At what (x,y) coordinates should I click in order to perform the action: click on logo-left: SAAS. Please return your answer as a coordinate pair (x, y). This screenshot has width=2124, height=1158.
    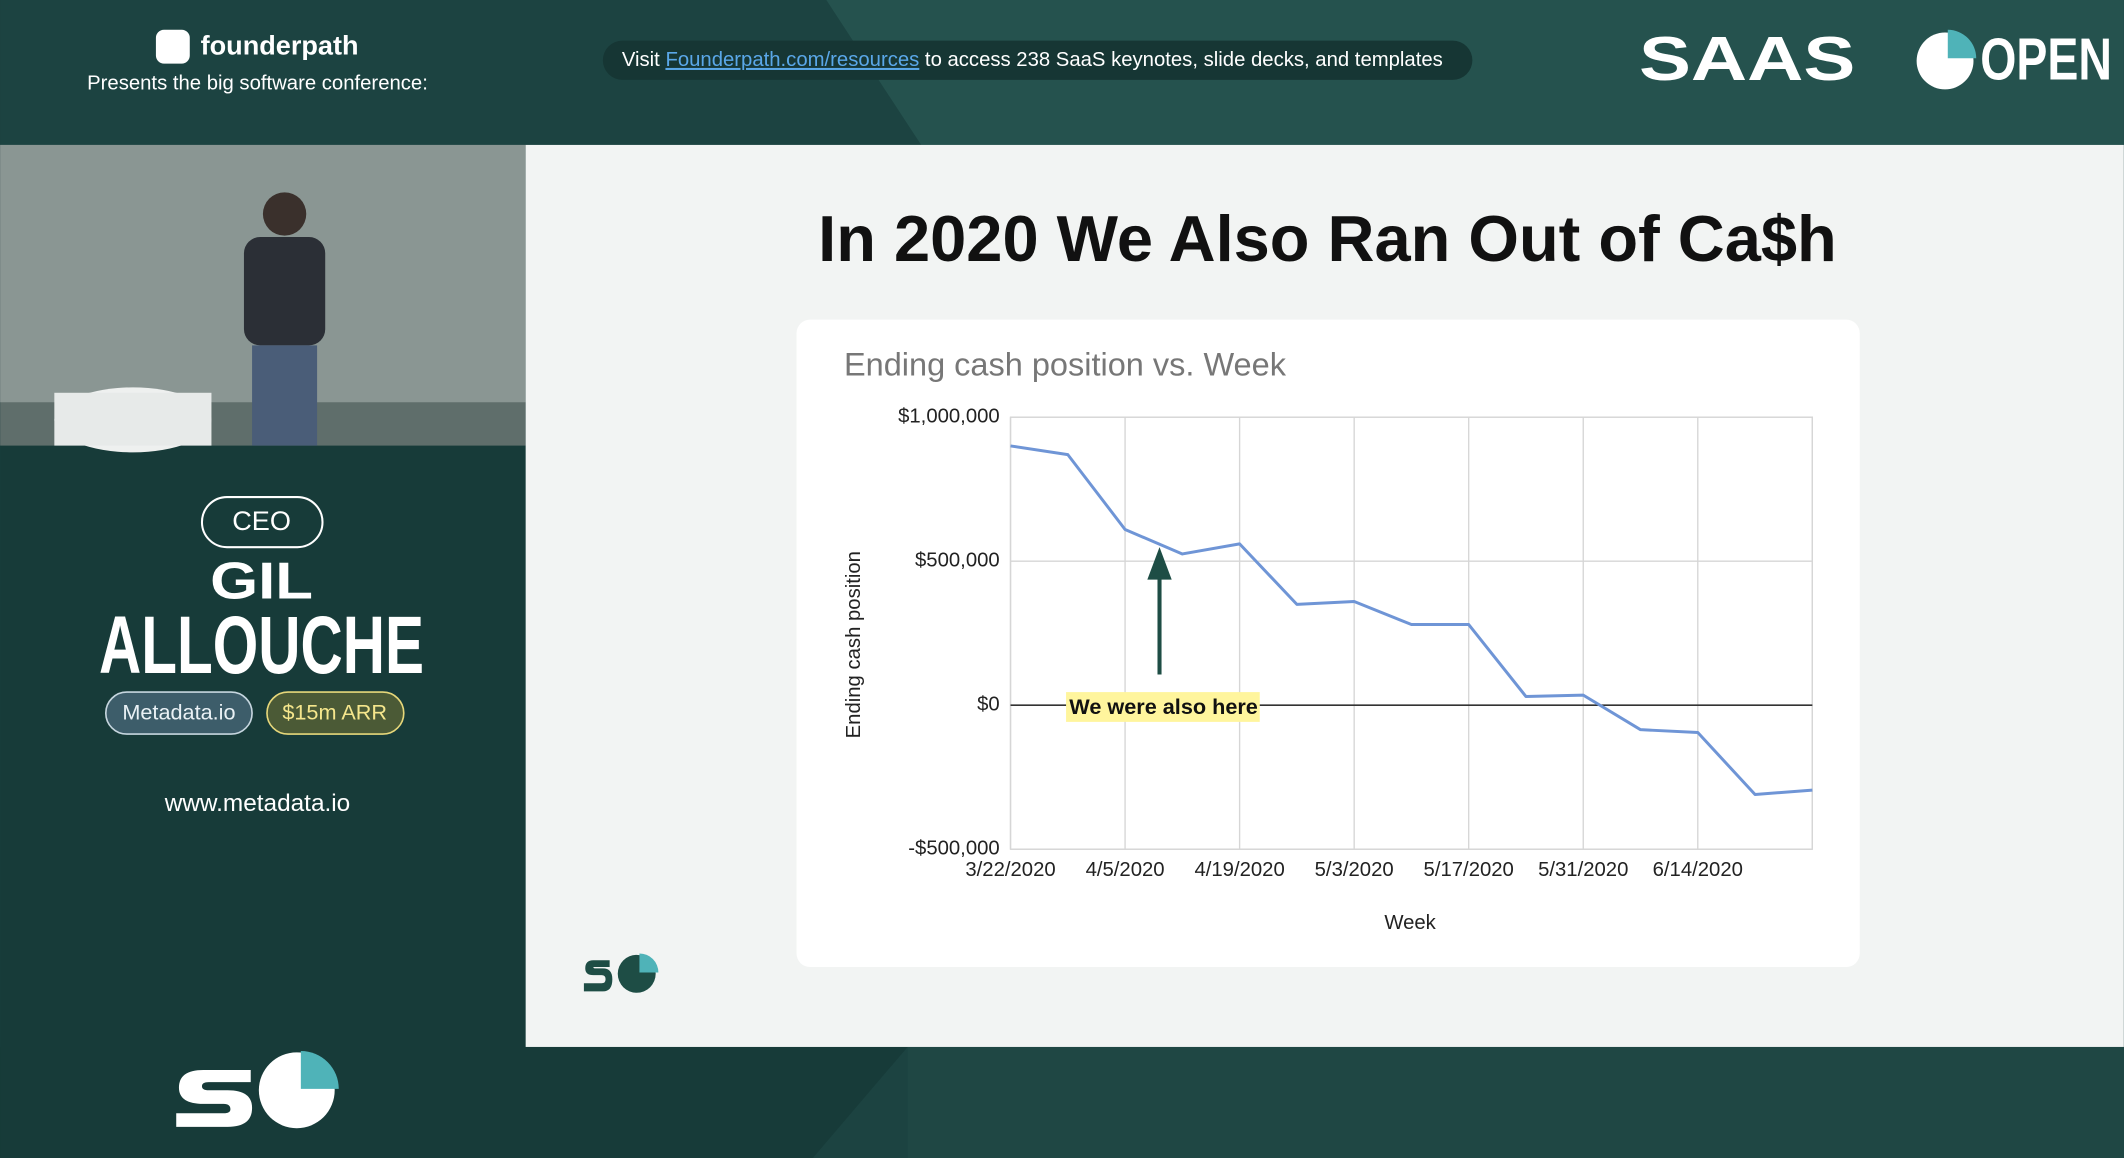
    Looking at the image, I should click on (1747, 59).